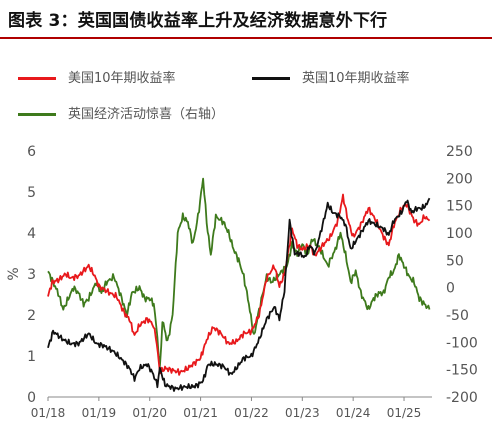 This screenshot has width=492, height=435. What do you see at coordinates (246, 38) in the screenshot?
I see `title-divider` at bounding box center [246, 38].